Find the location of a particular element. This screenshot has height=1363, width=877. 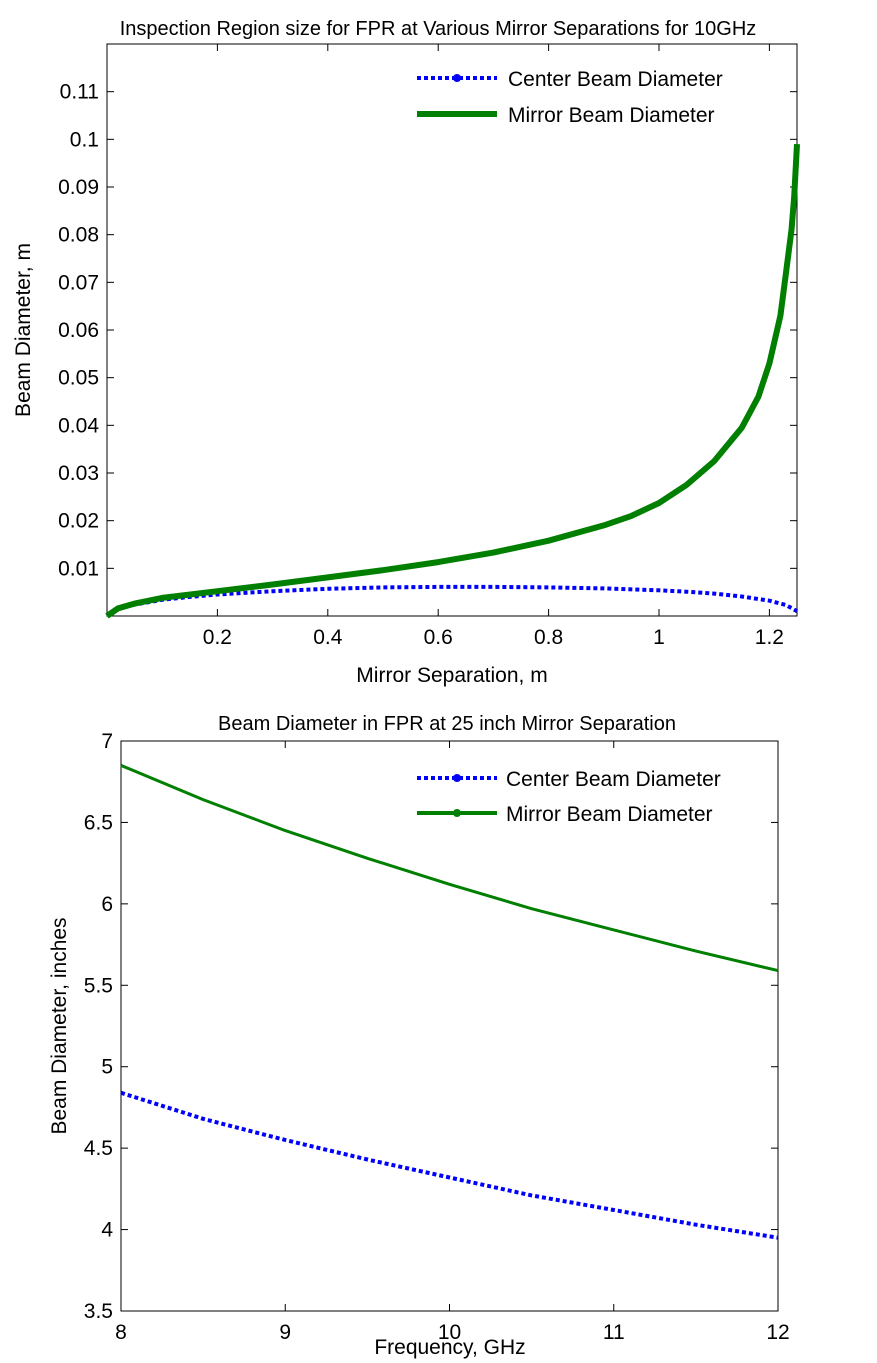

chart-2-ytick-label: 3.5 is located at coordinates (98, 1311).